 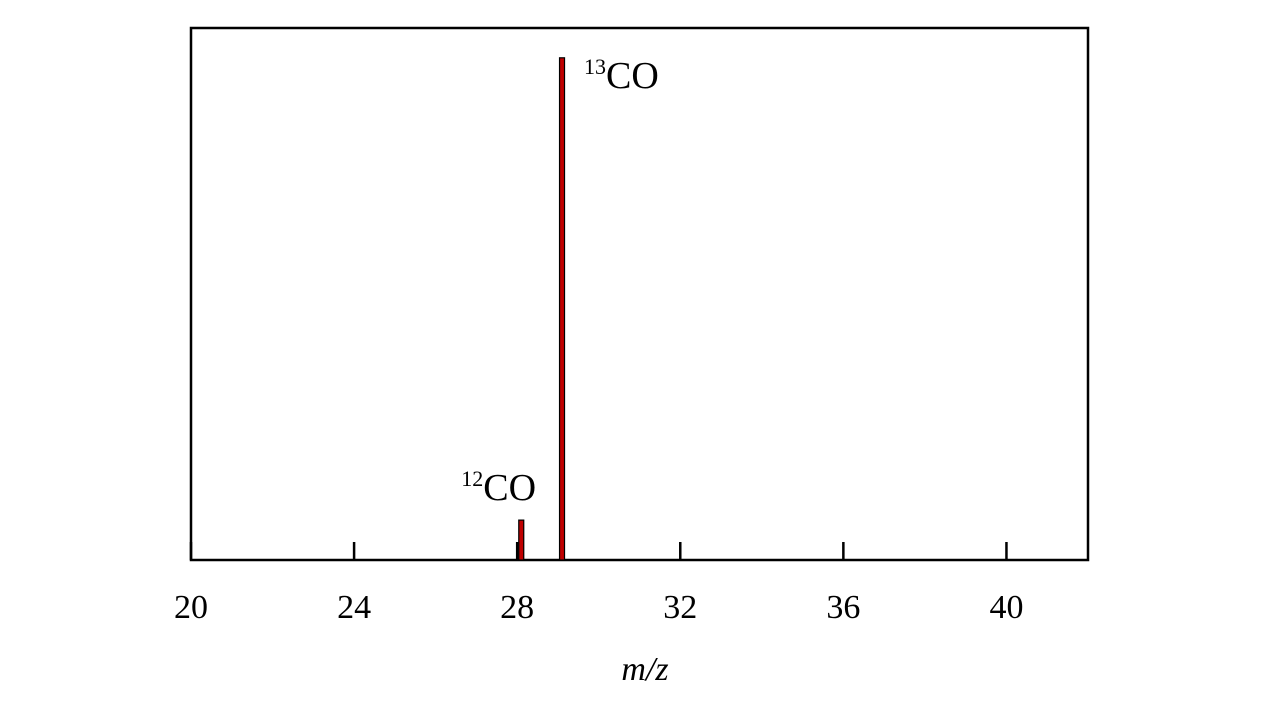 I want to click on x-axis-label: m/z, so click(x=644, y=669).